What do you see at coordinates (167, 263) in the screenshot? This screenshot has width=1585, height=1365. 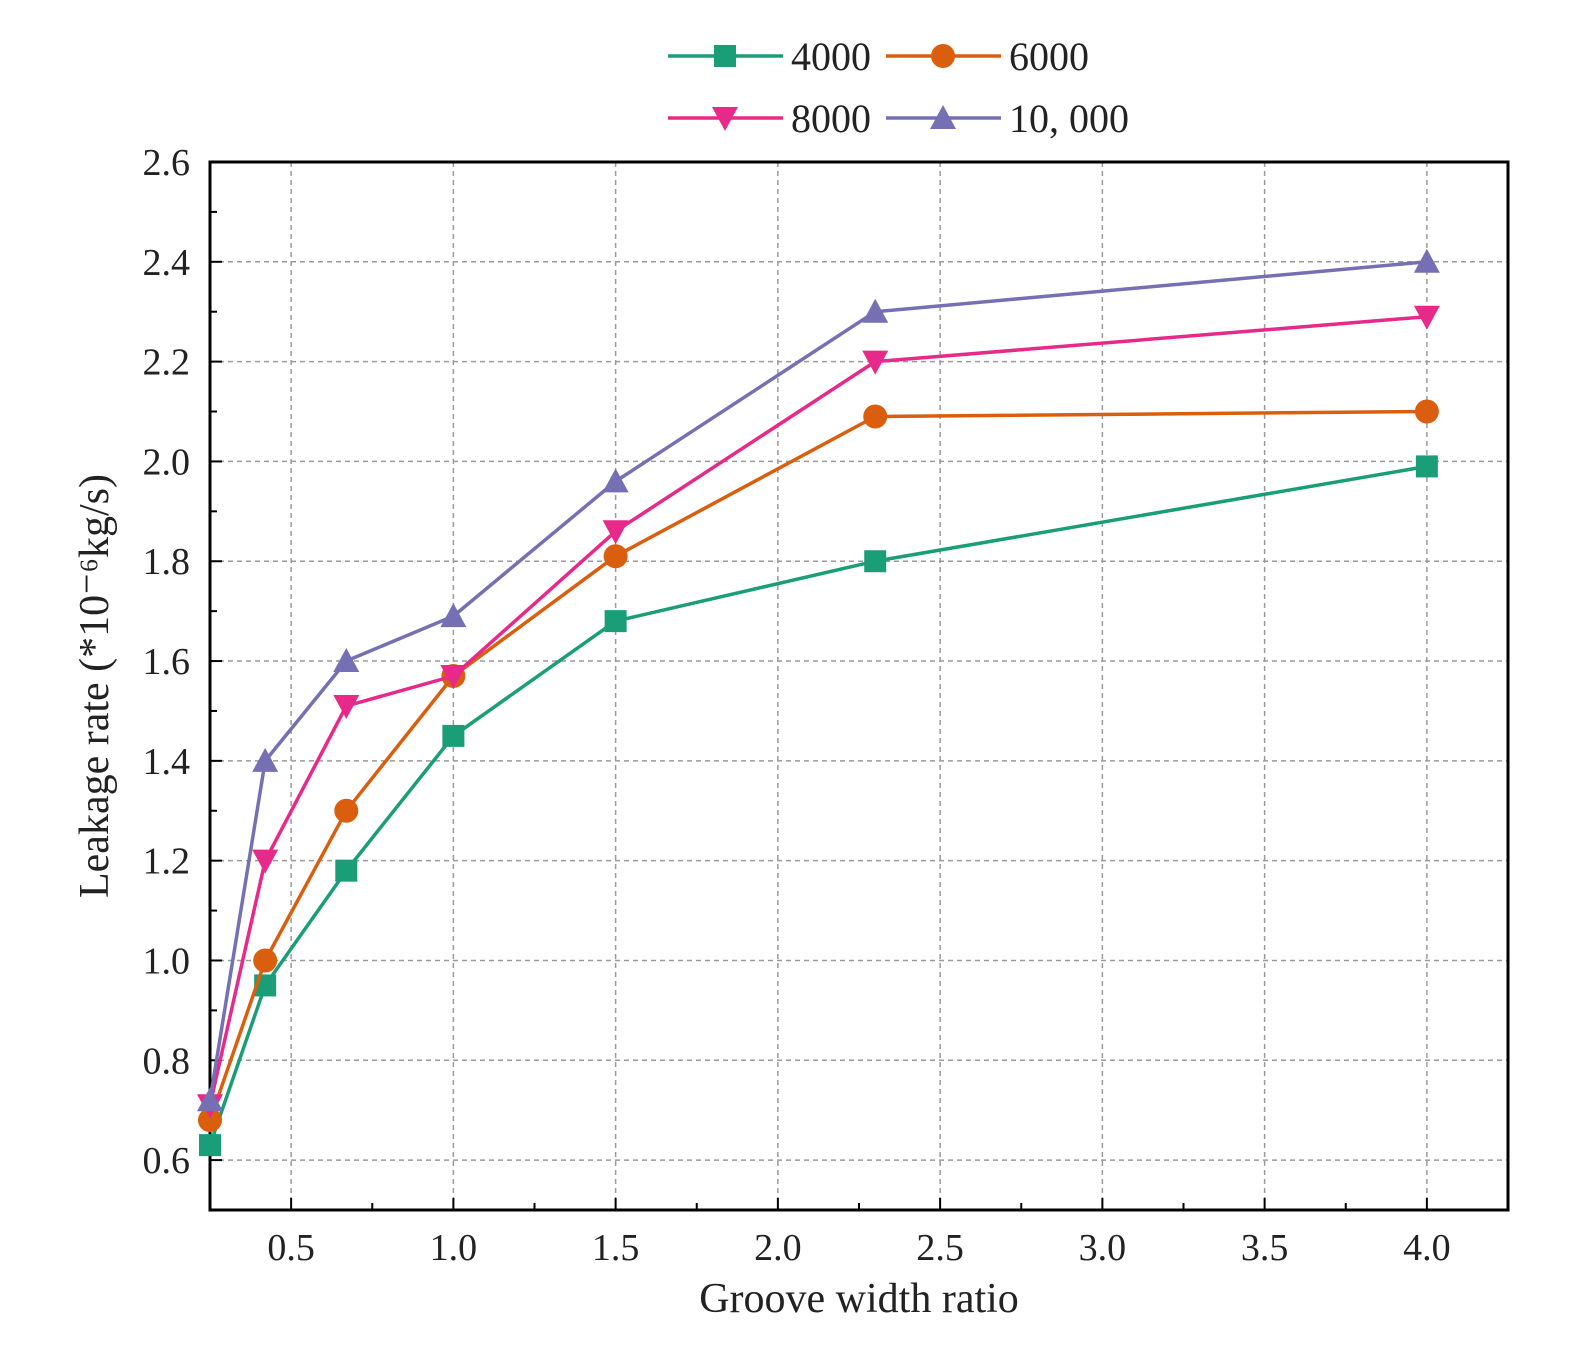 I see `y-tick-label-9: 2.4` at bounding box center [167, 263].